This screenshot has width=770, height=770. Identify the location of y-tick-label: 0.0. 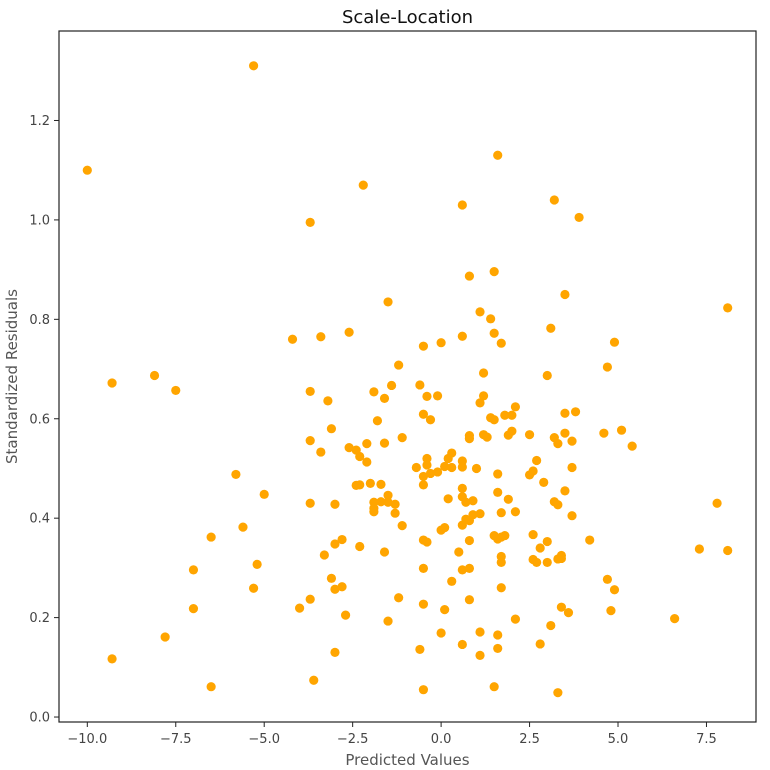
(39, 718).